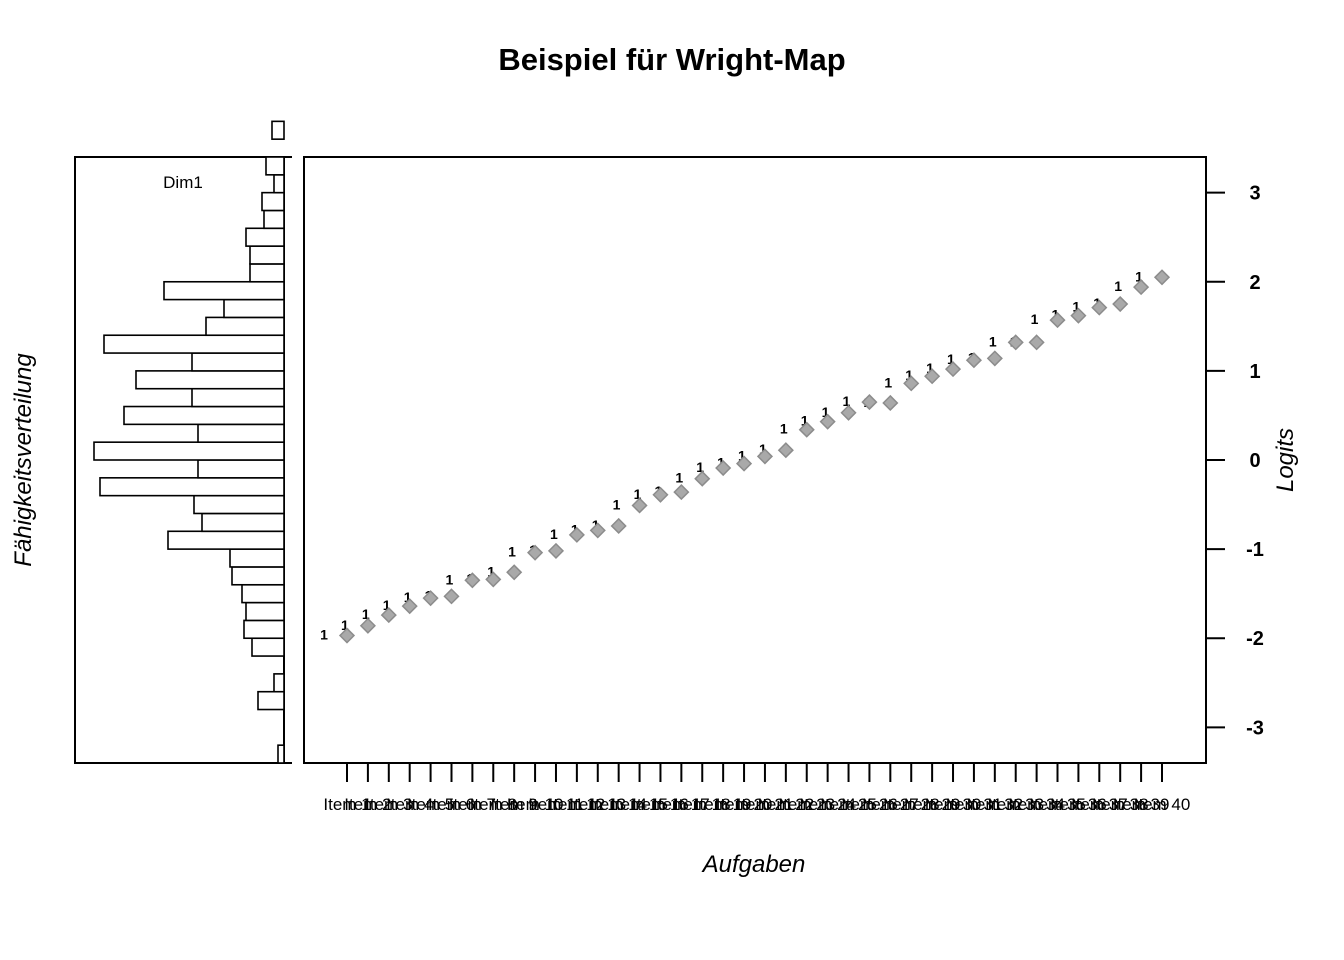 The width and height of the screenshot is (1344, 960). Describe the element at coordinates (681, 804) in the screenshot. I see `x-tick-label: Item 17` at that location.